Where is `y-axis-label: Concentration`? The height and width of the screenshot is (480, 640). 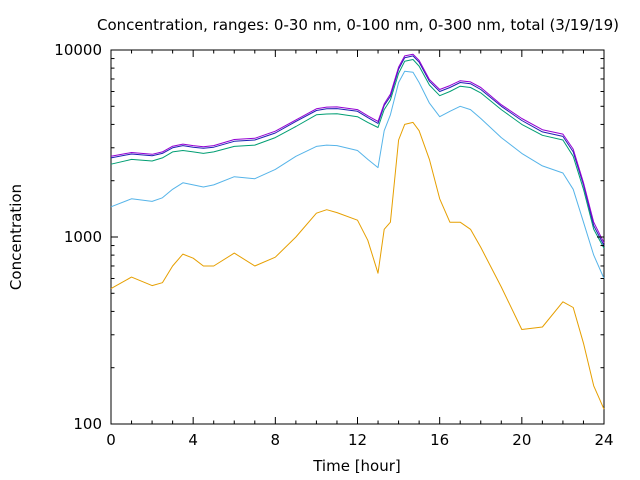 y-axis-label: Concentration is located at coordinates (16, 237).